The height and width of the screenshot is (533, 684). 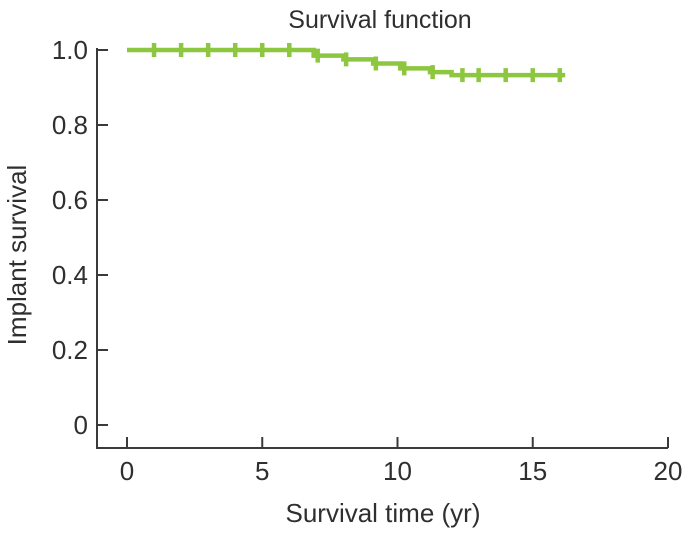 What do you see at coordinates (668, 471) in the screenshot?
I see `x-tick-label: 20` at bounding box center [668, 471].